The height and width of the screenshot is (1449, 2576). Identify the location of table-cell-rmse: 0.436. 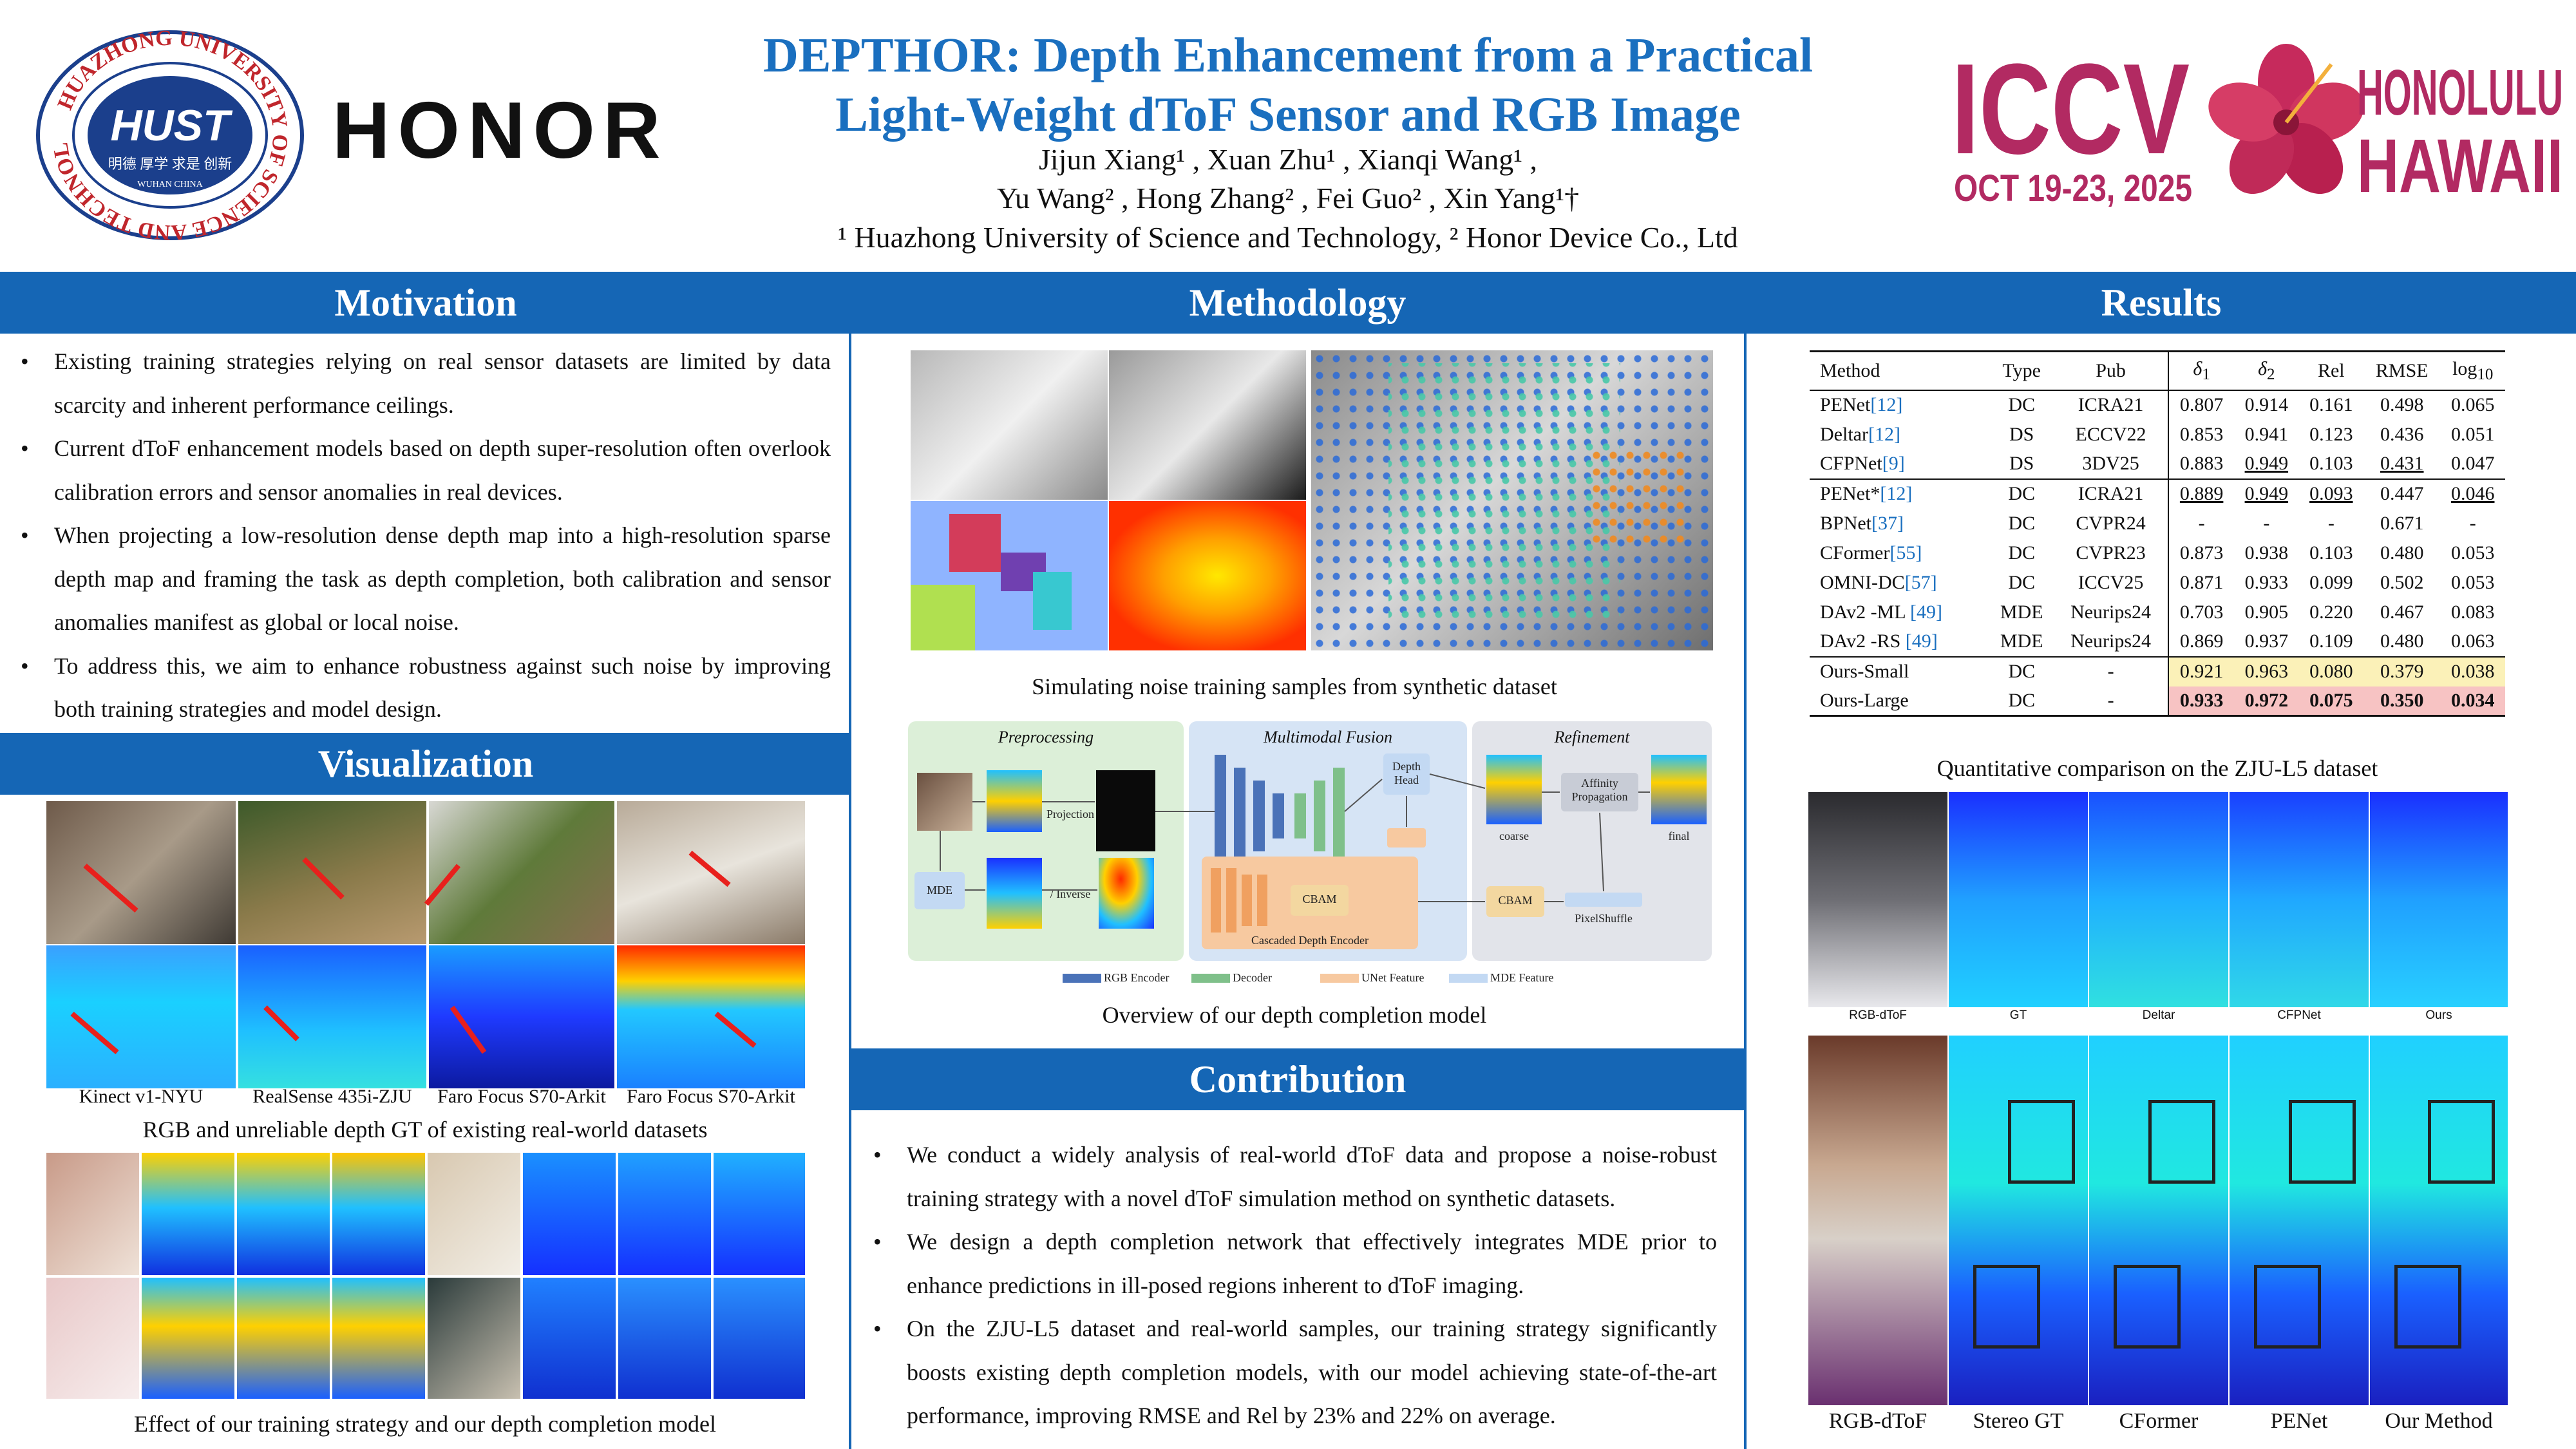
(2402, 434).